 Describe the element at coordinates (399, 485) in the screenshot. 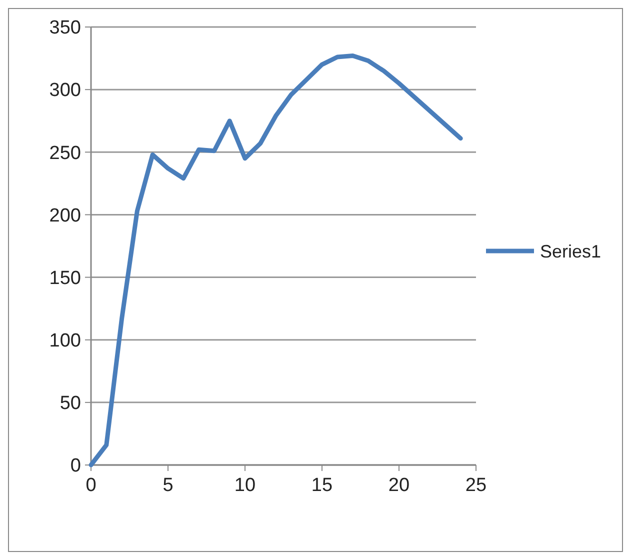

I see `x-tick-label: 20` at that location.